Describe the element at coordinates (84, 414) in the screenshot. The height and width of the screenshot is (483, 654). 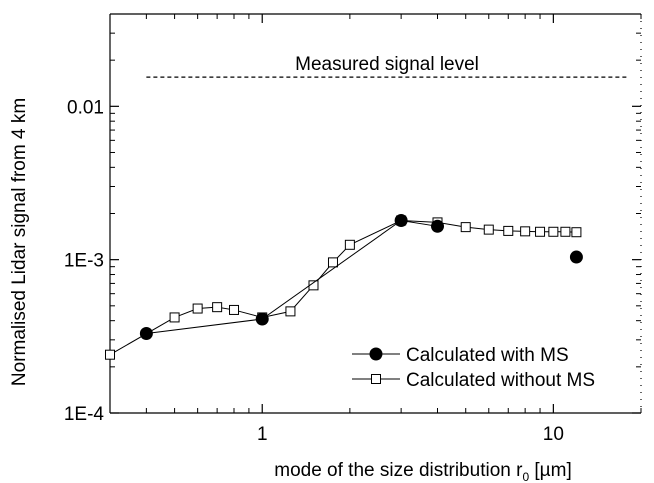
I see `y-tick-label: 1E-4` at that location.